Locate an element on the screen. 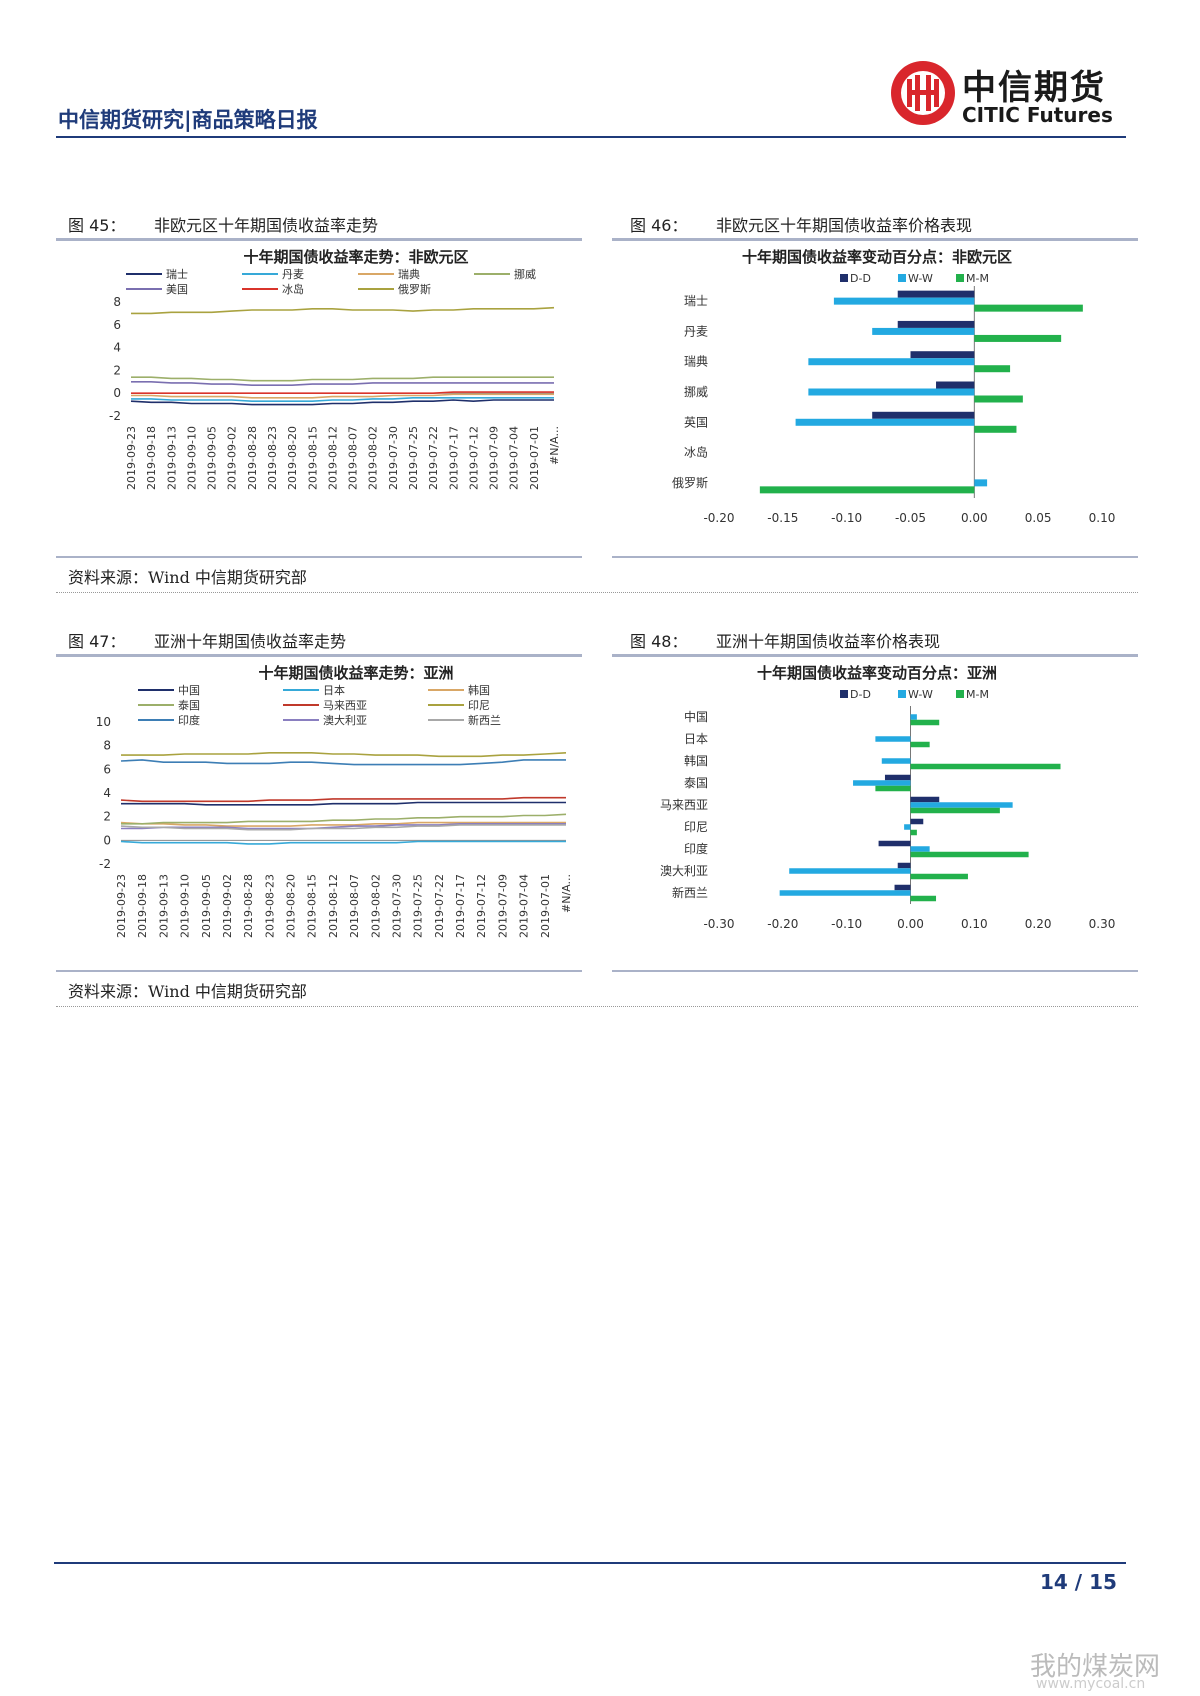 This screenshot has height=1696, width=1200. x-tick-label: 2019-08-23 is located at coordinates (272, 458).